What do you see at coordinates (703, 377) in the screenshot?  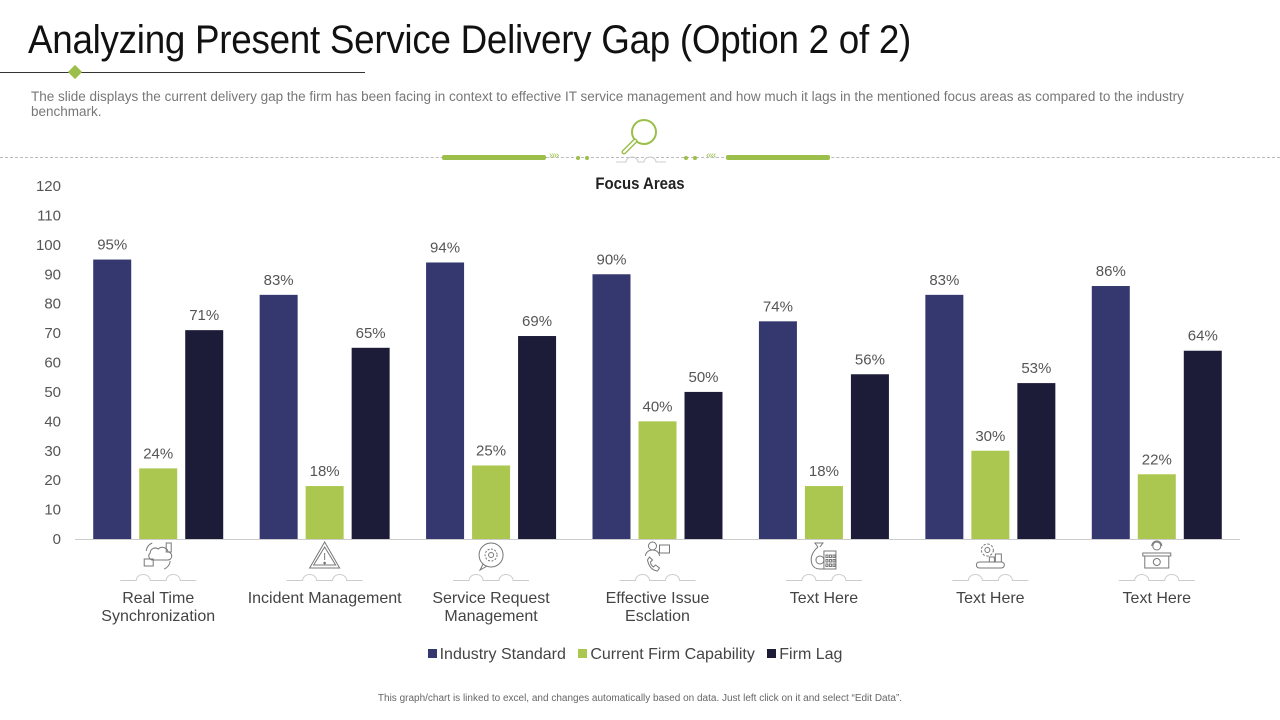 I see `data-label: 50%` at bounding box center [703, 377].